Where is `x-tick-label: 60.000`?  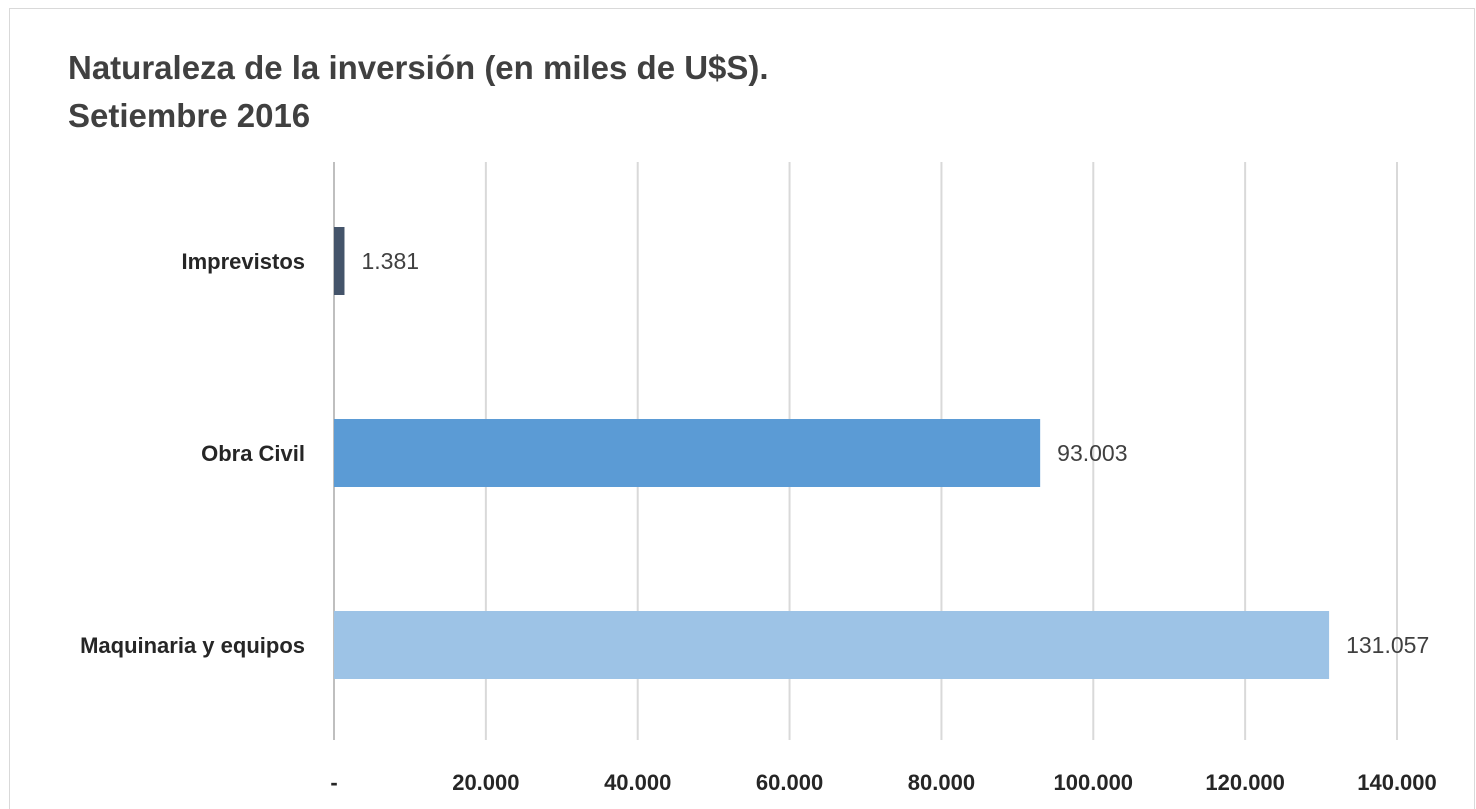
x-tick-label: 60.000 is located at coordinates (789, 782).